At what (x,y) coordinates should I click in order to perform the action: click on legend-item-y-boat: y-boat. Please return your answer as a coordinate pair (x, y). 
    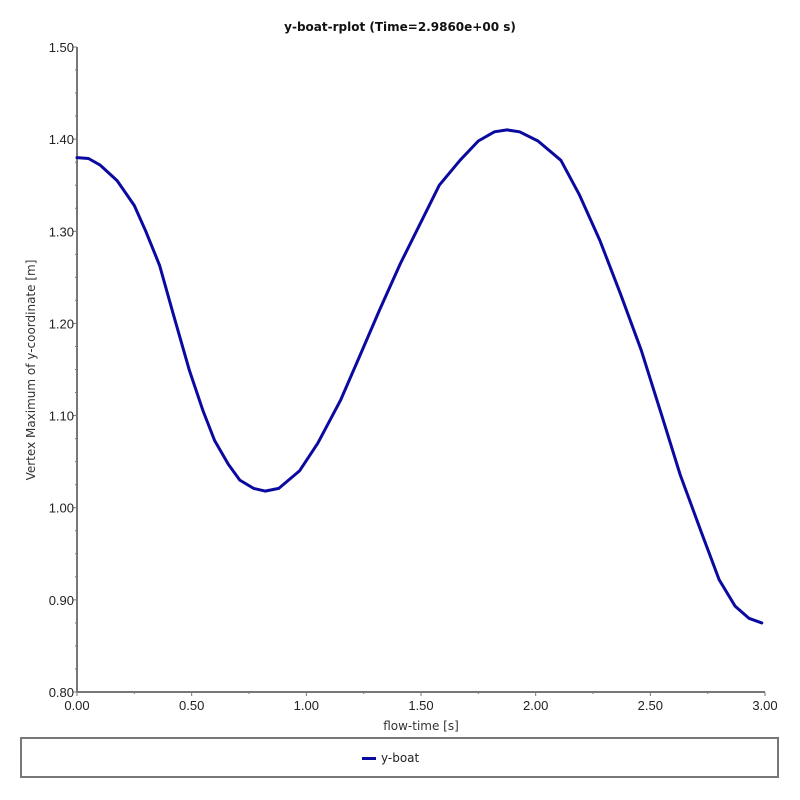
    Looking at the image, I should click on (390, 758).